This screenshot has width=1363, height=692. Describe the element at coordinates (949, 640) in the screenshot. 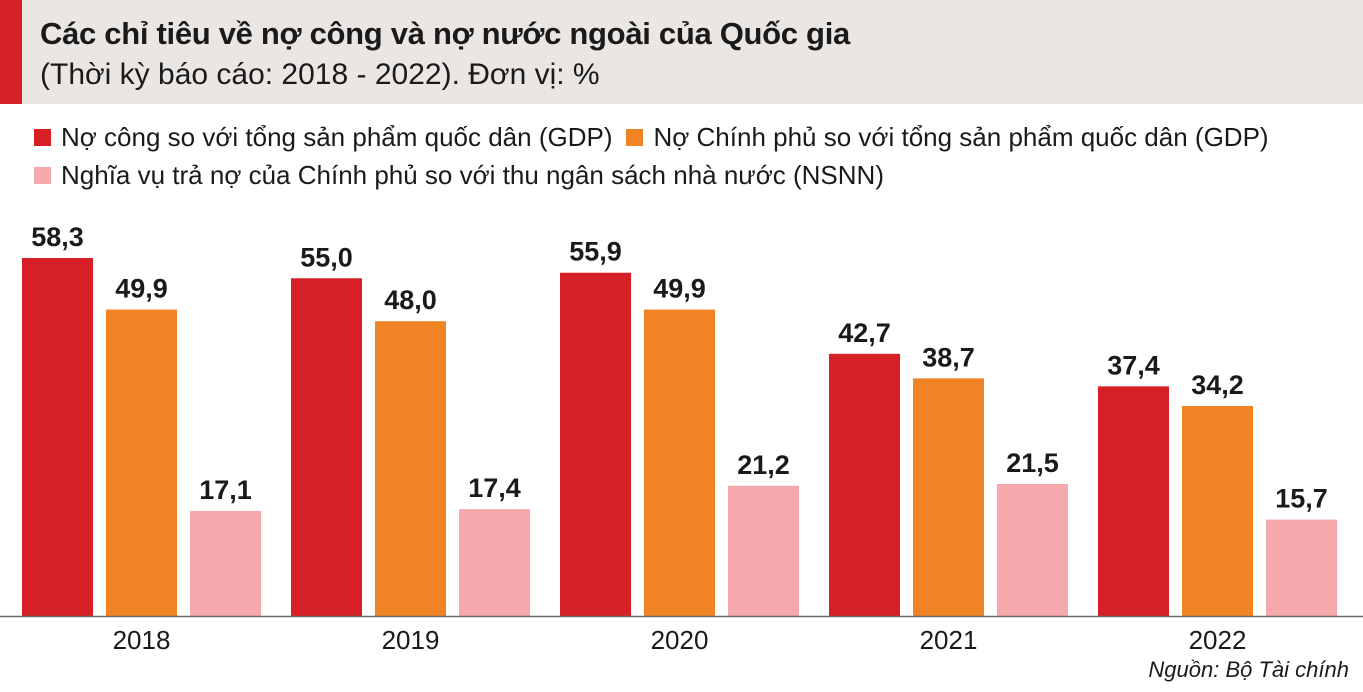

I see `x-tick-label-2021: 2021` at that location.